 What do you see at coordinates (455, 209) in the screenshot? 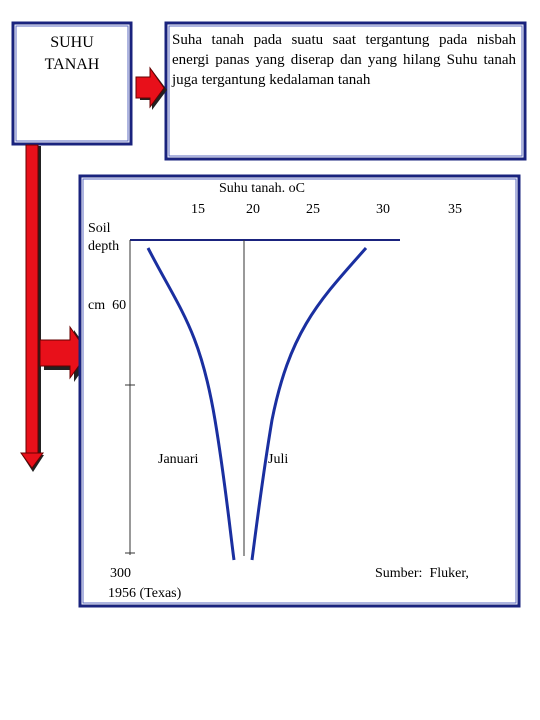
I see `x-tick-label: 35` at bounding box center [455, 209].